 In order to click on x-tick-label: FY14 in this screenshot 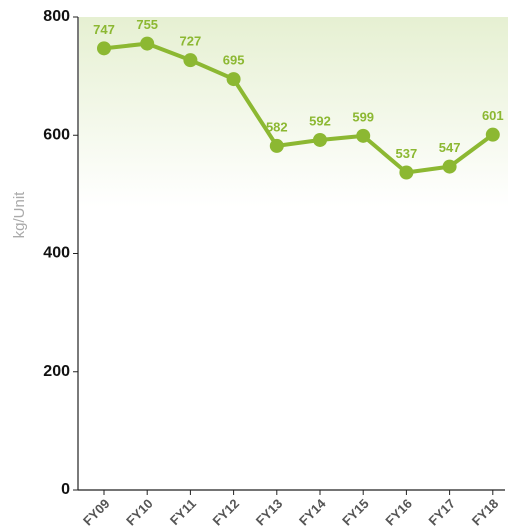, I will do `click(312, 511)`.